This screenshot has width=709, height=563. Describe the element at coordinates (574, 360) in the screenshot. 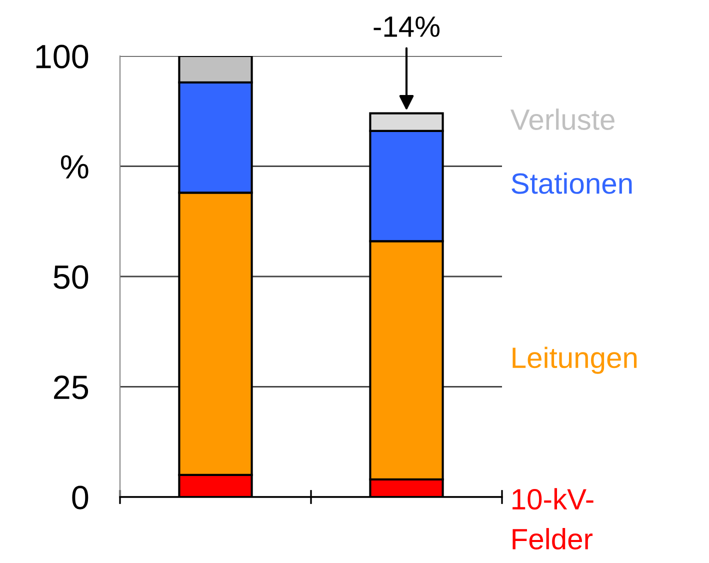

I see `text: Leitungen` at that location.